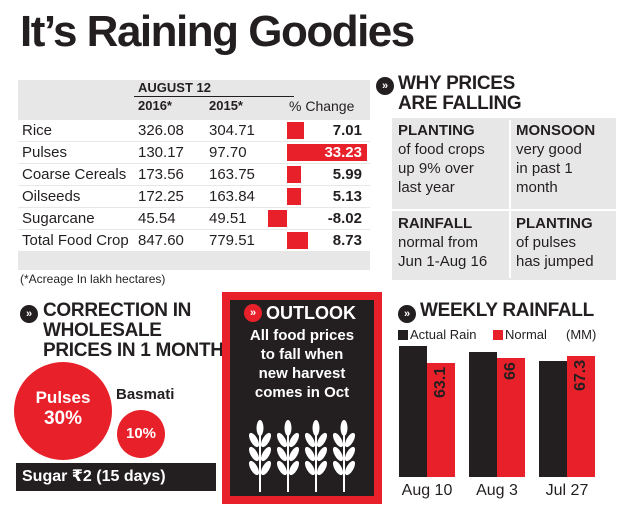  What do you see at coordinates (302, 335) in the screenshot?
I see `outlook-line: All food prices` at bounding box center [302, 335].